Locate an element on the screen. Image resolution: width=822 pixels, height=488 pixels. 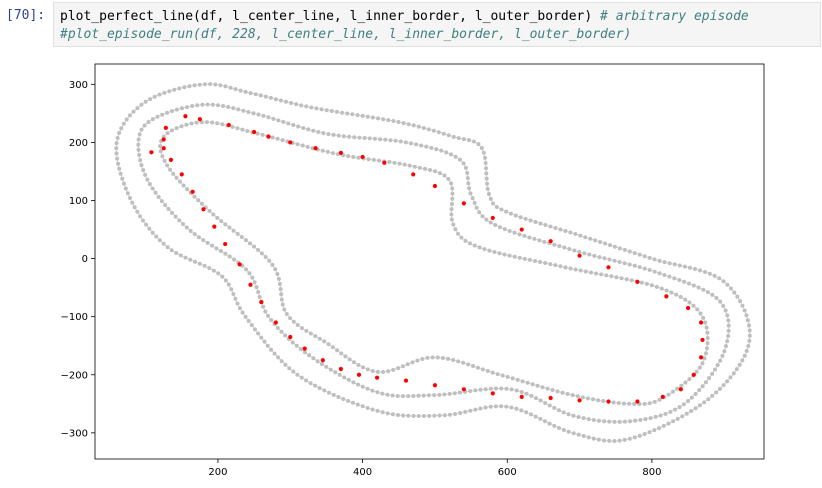
code-comment: # arbitrary episode is located at coordinates (674, 16).